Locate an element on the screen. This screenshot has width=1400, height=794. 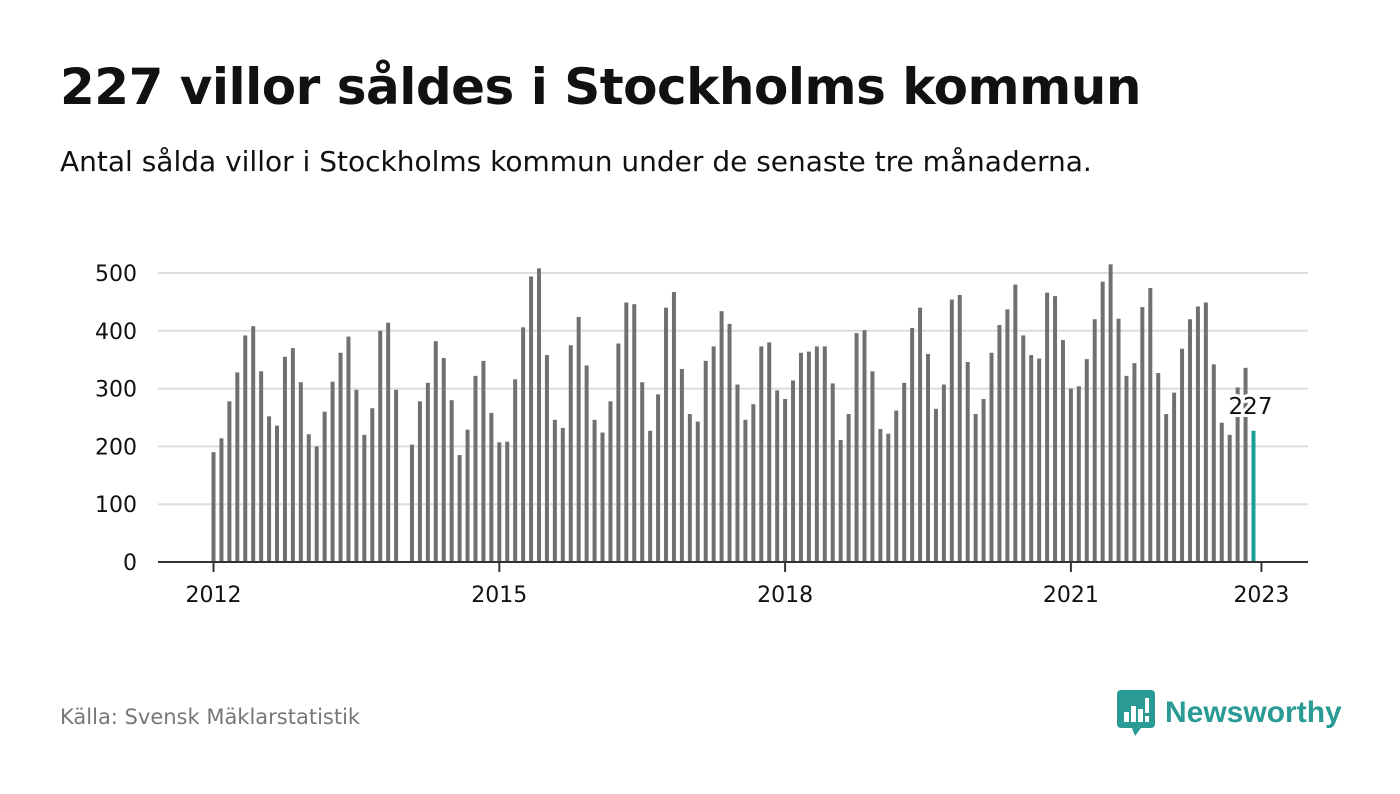
brand-logo: Newsworthy is located at coordinates (1229, 713).